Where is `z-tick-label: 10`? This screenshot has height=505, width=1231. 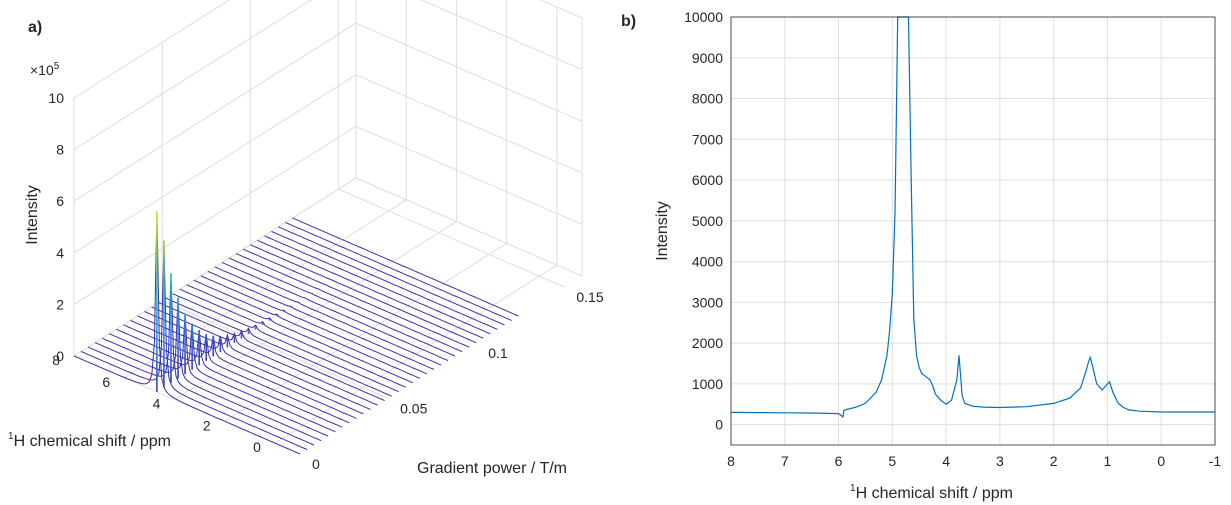 z-tick-label: 10 is located at coordinates (56, 98).